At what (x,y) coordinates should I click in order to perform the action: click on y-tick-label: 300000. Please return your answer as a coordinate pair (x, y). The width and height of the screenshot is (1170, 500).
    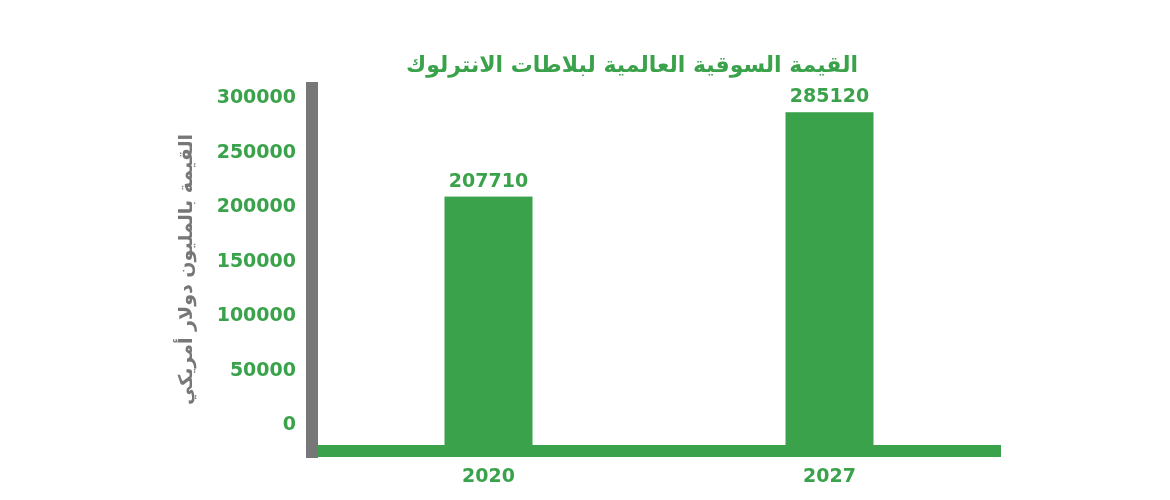
    Looking at the image, I should click on (256, 96).